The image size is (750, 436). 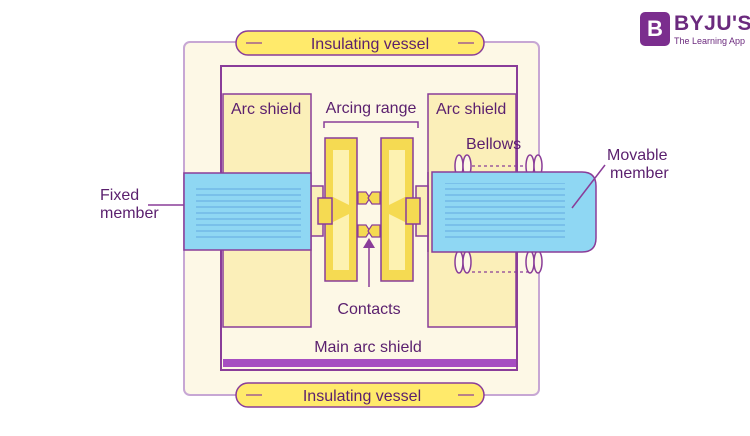 I want to click on movable-member-label-word1: Movable, so click(x=637, y=155).